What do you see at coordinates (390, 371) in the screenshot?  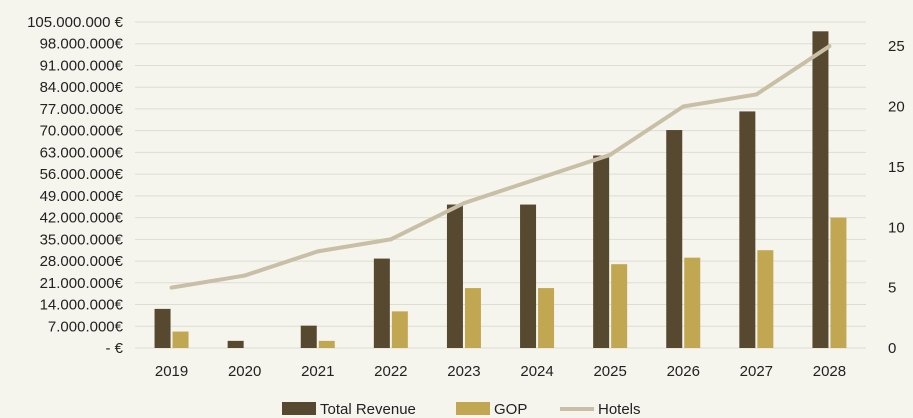 I see `x-tick-label: 2022` at bounding box center [390, 371].